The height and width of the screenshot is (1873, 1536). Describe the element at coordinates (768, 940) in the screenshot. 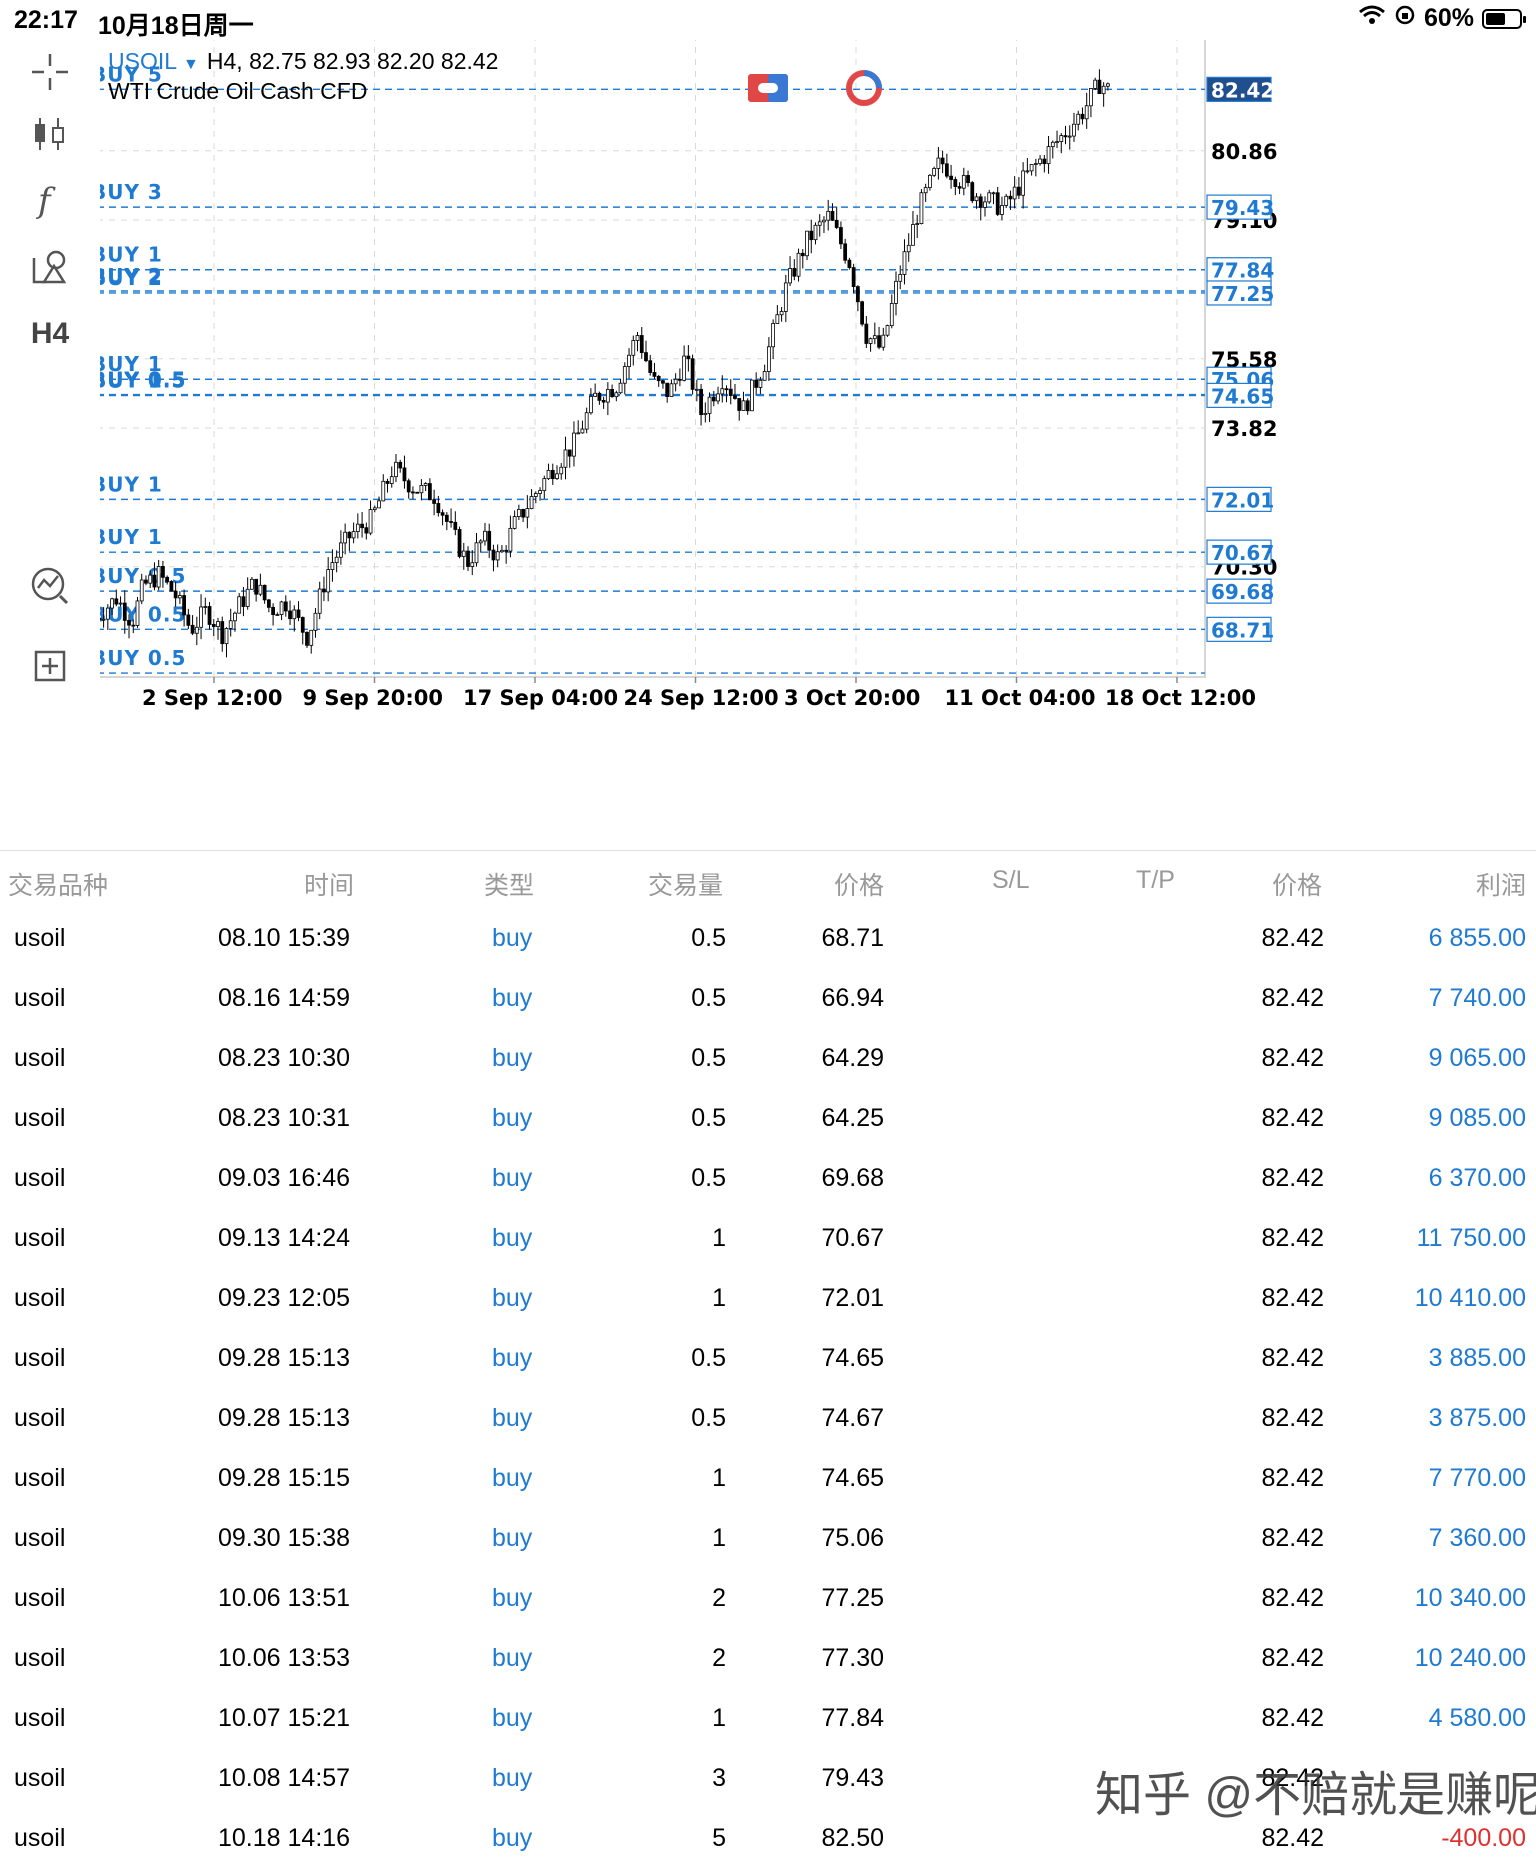

I see `position-row: usoil 08.10 15:39 buy 0.5 68.71 82.42 6 855.00` at that location.